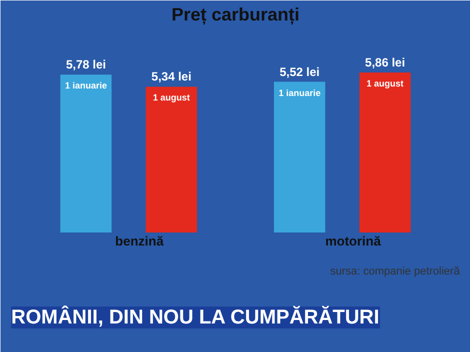 Image resolution: width=470 pixels, height=352 pixels. I want to click on chart-title: Preț carburanți, so click(235, 15).